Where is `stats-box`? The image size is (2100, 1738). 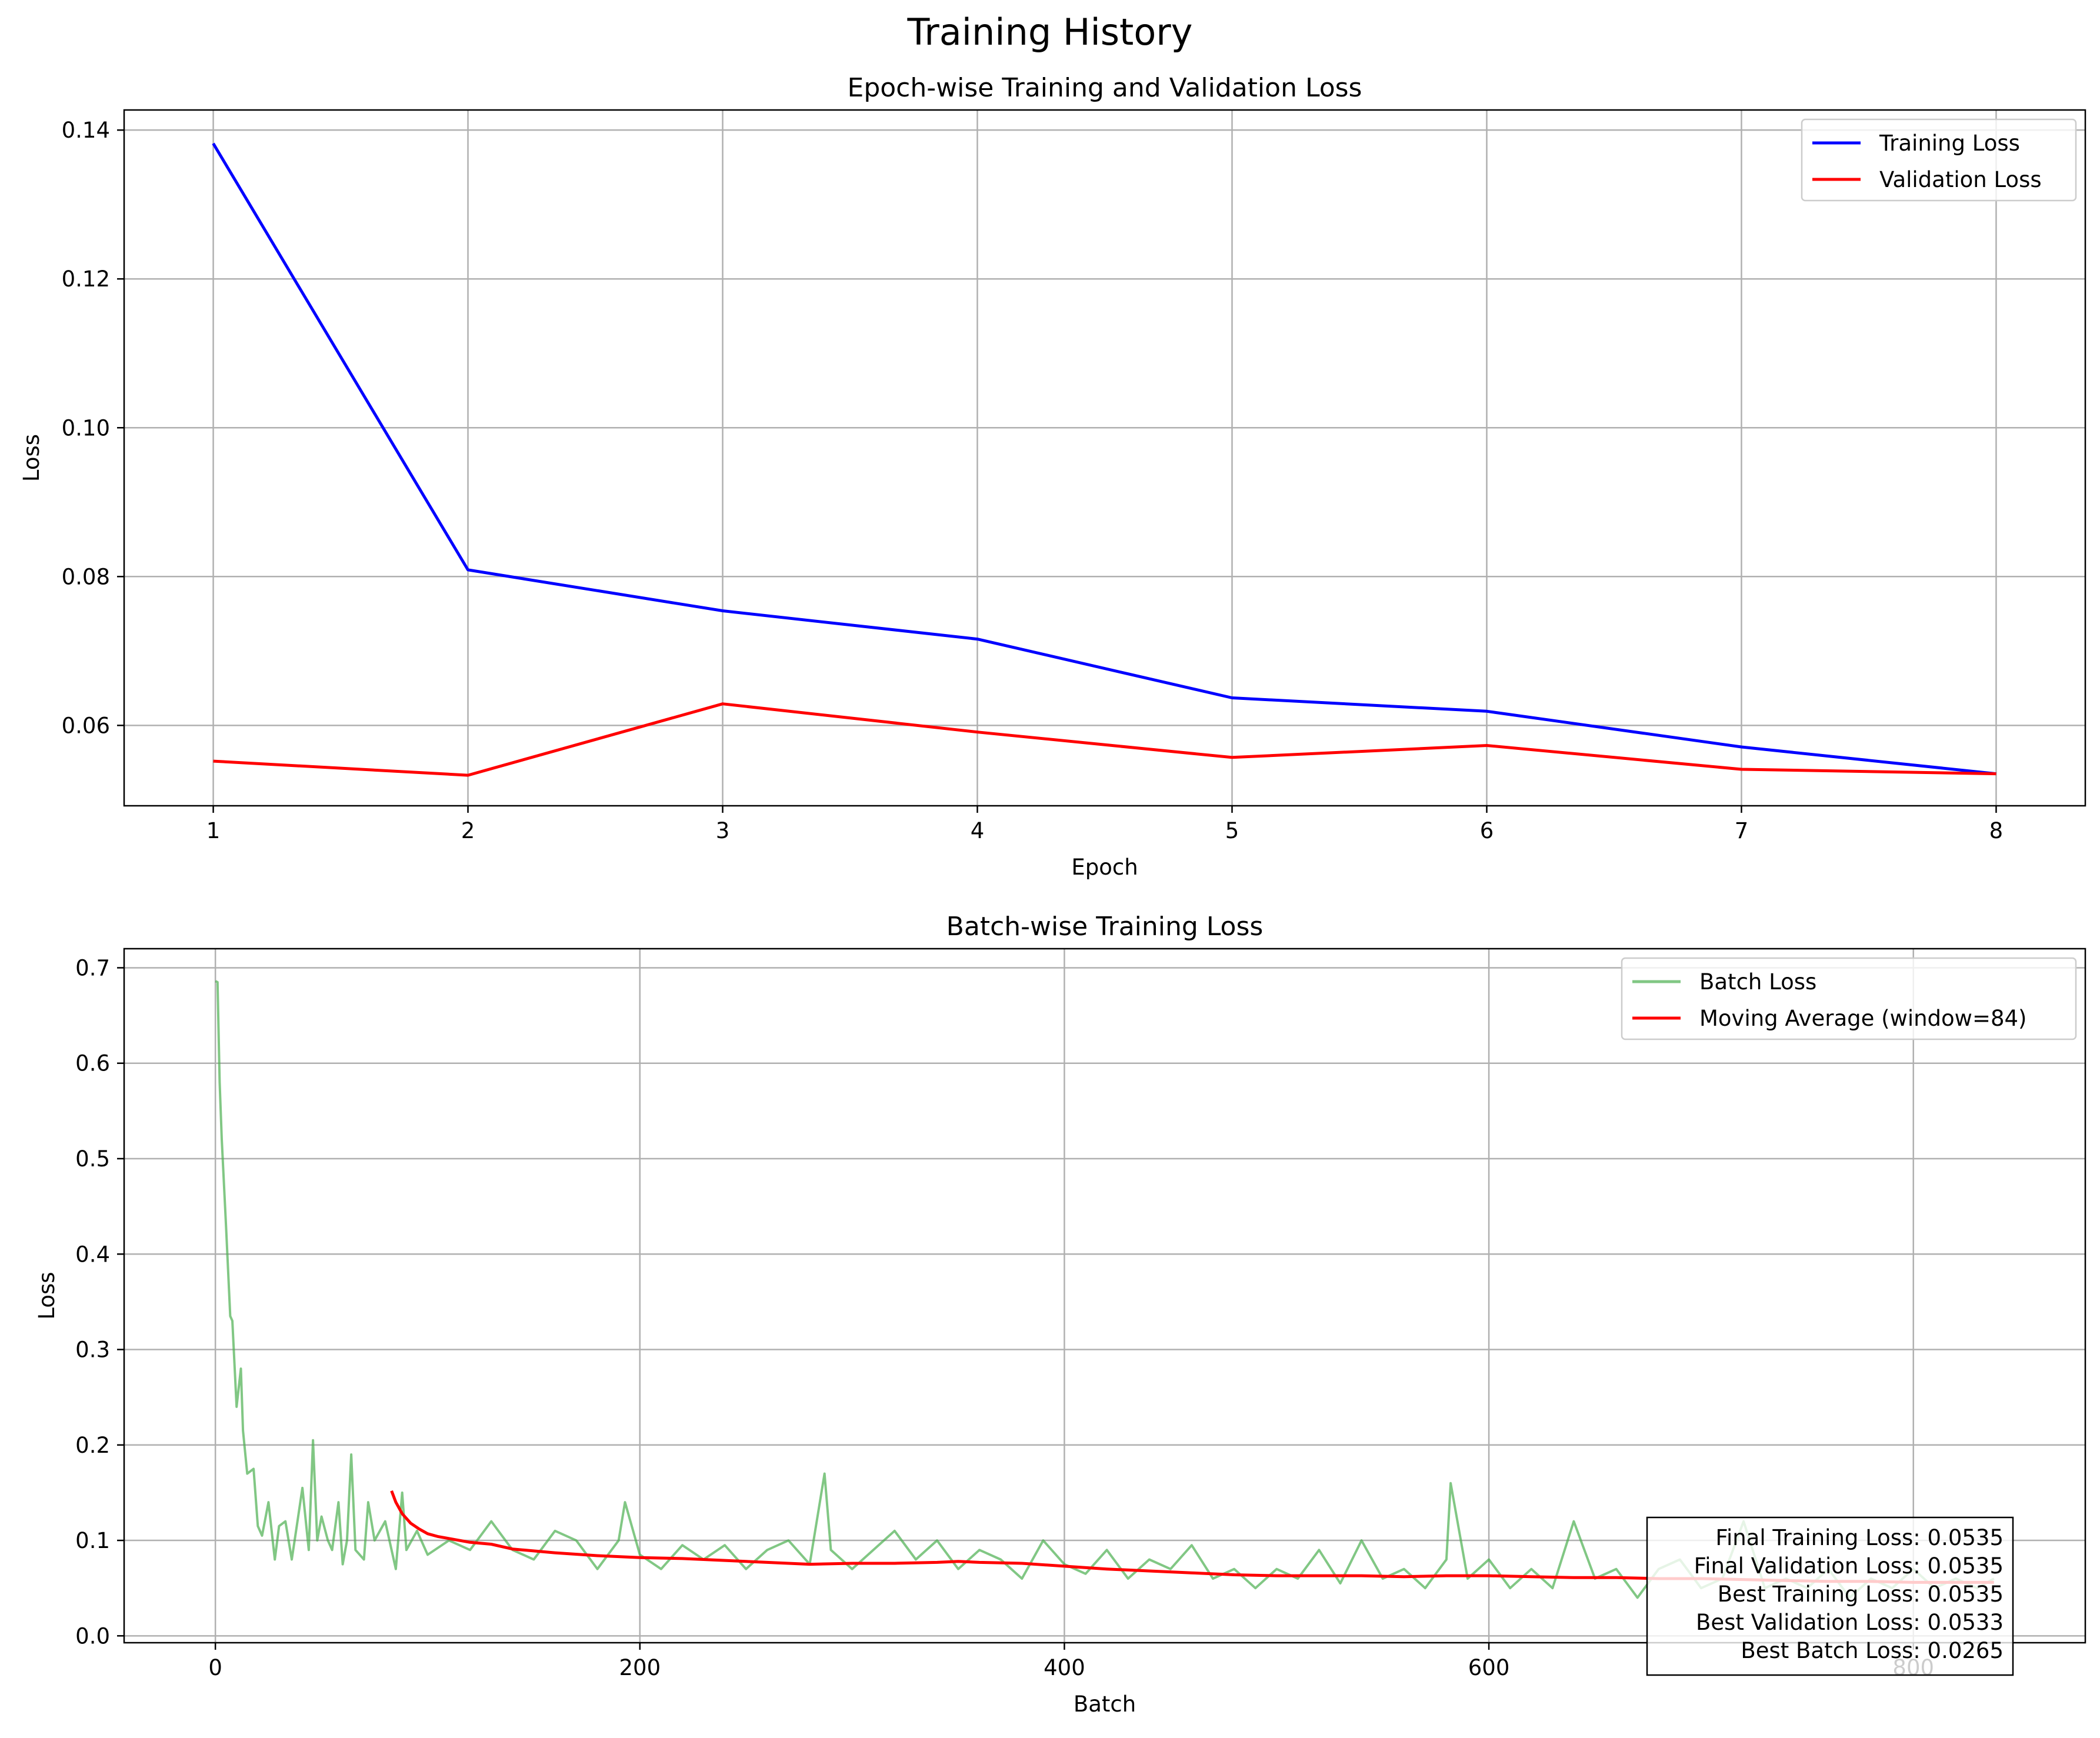 stats-box is located at coordinates (1830, 1596).